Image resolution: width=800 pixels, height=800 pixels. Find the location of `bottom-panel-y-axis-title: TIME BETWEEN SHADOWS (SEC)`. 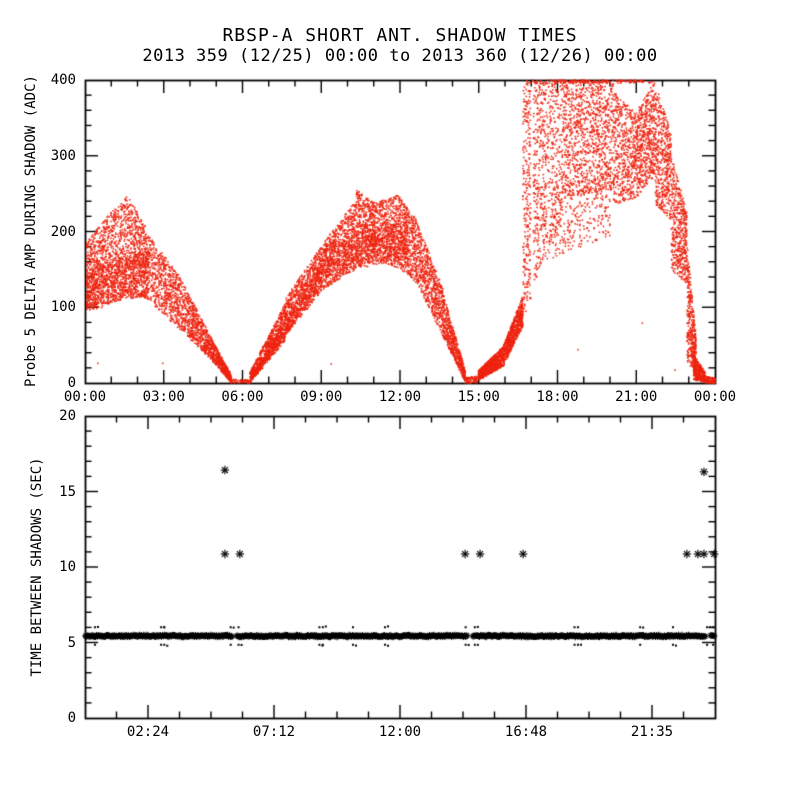

bottom-panel-y-axis-title: TIME BETWEEN SHADOWS (SEC) is located at coordinates (37, 567).